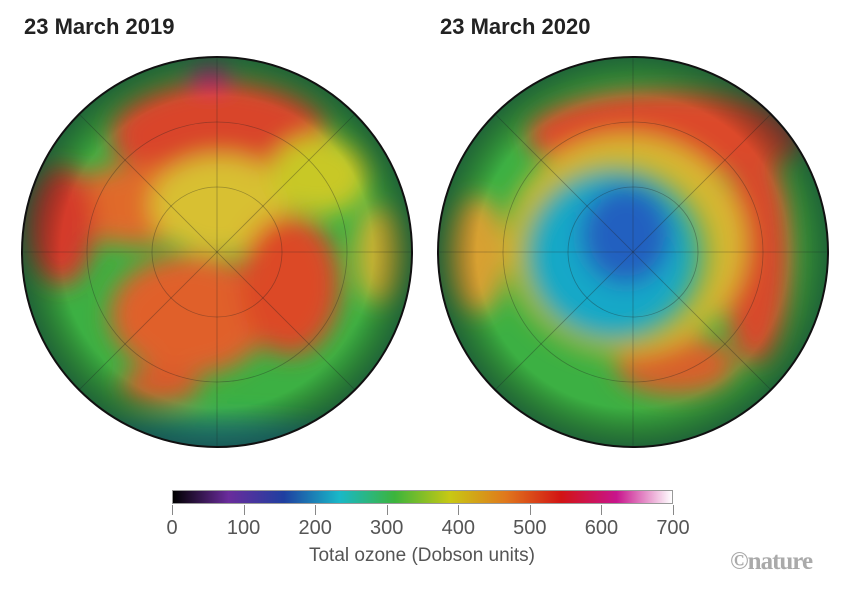 This screenshot has width=853, height=598. Describe the element at coordinates (458, 528) in the screenshot. I see `colorbar-tick-label: 400` at that location.